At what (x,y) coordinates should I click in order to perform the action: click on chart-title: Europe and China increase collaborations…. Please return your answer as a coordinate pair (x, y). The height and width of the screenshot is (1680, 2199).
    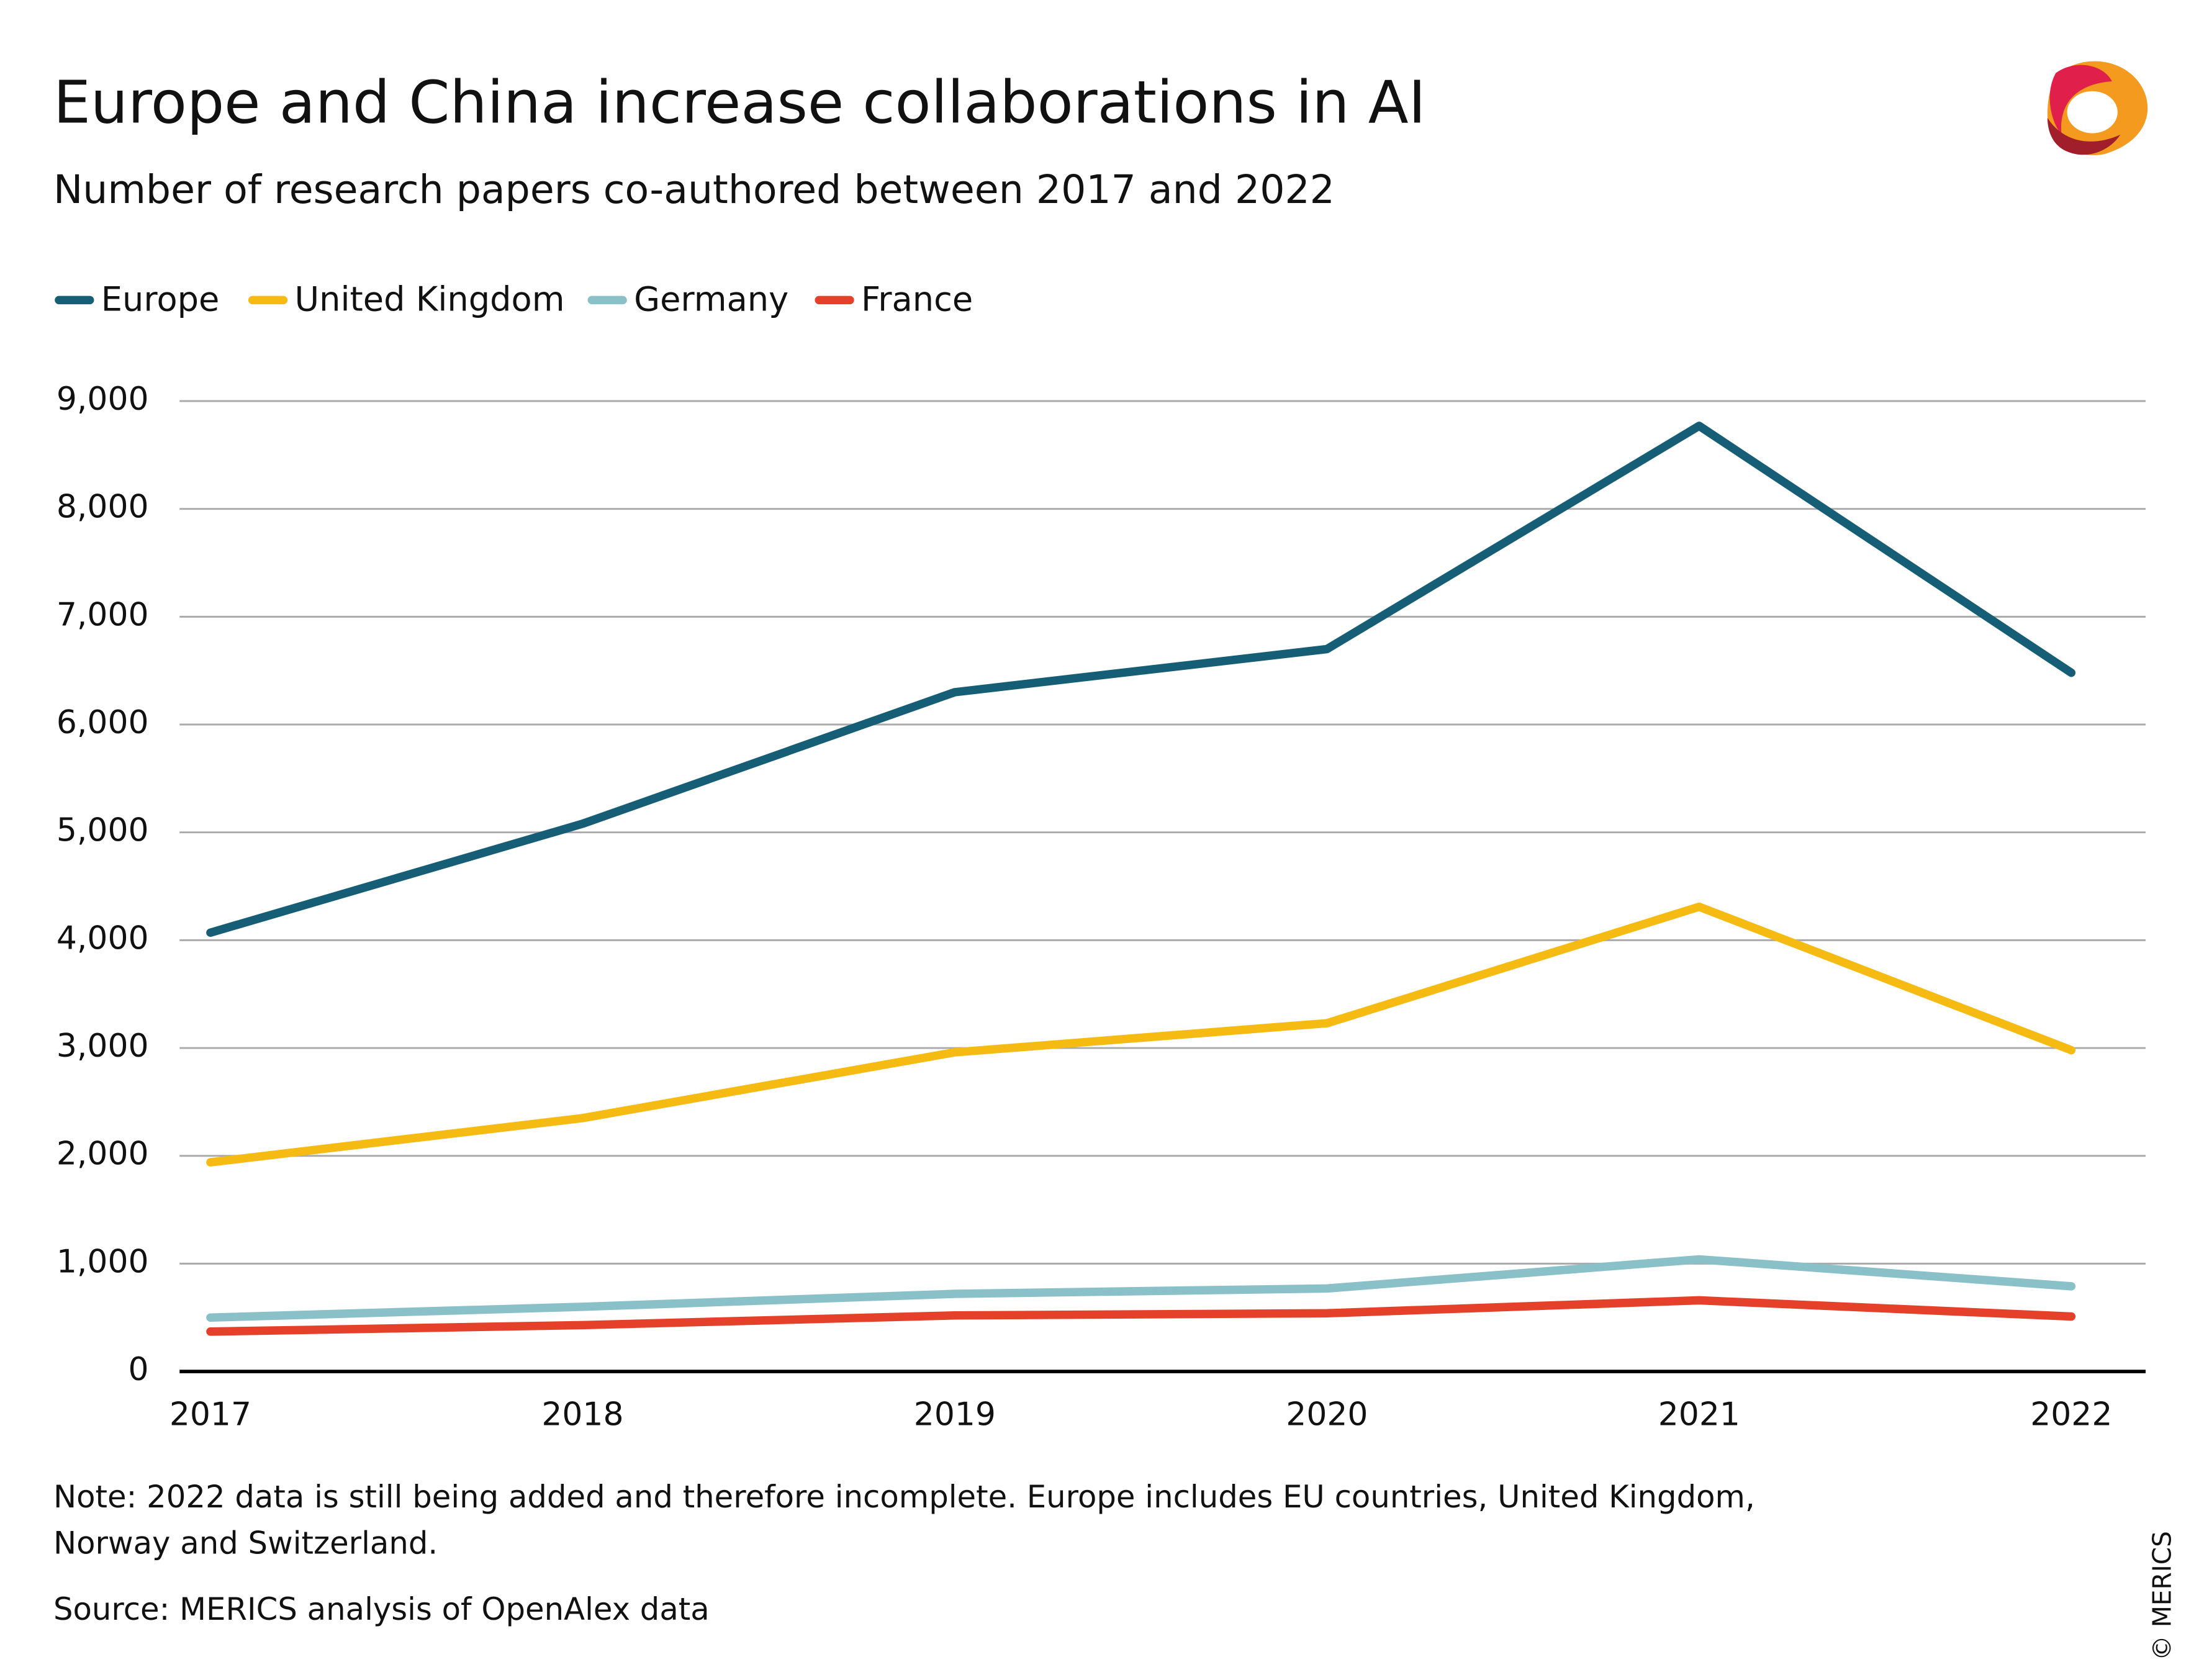
    Looking at the image, I should click on (739, 103).